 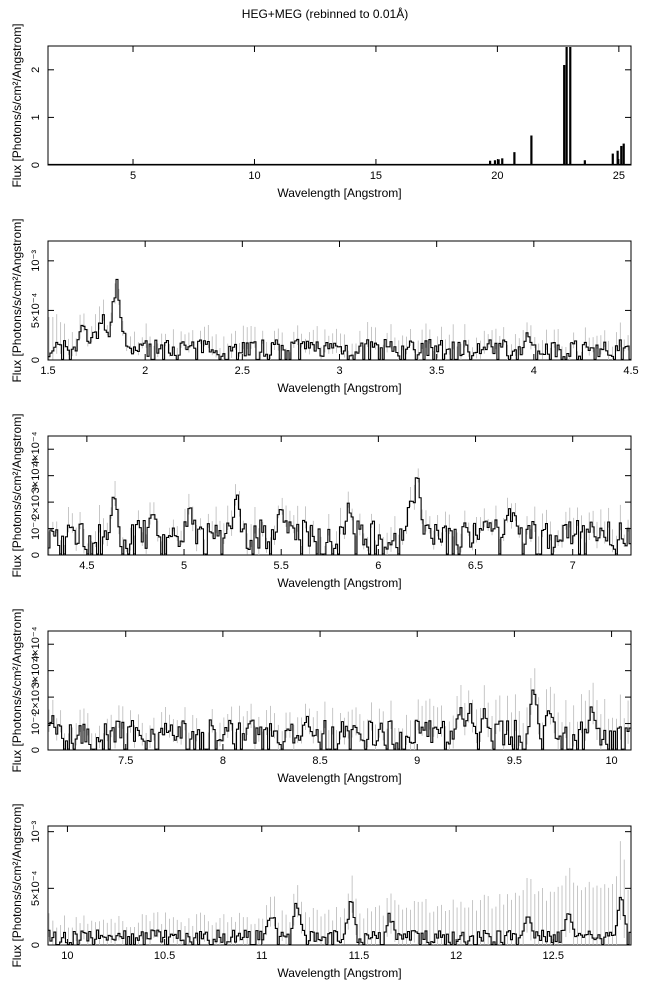 What do you see at coordinates (359, 956) in the screenshot?
I see `x-tick-label: 11.5` at bounding box center [359, 956].